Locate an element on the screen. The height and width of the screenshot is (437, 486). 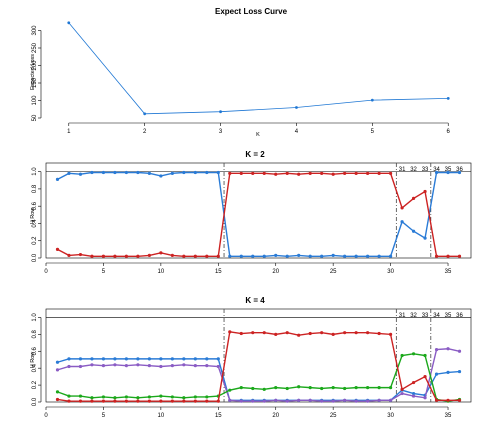
x-tick-label: 30 is located at coordinates (390, 272).